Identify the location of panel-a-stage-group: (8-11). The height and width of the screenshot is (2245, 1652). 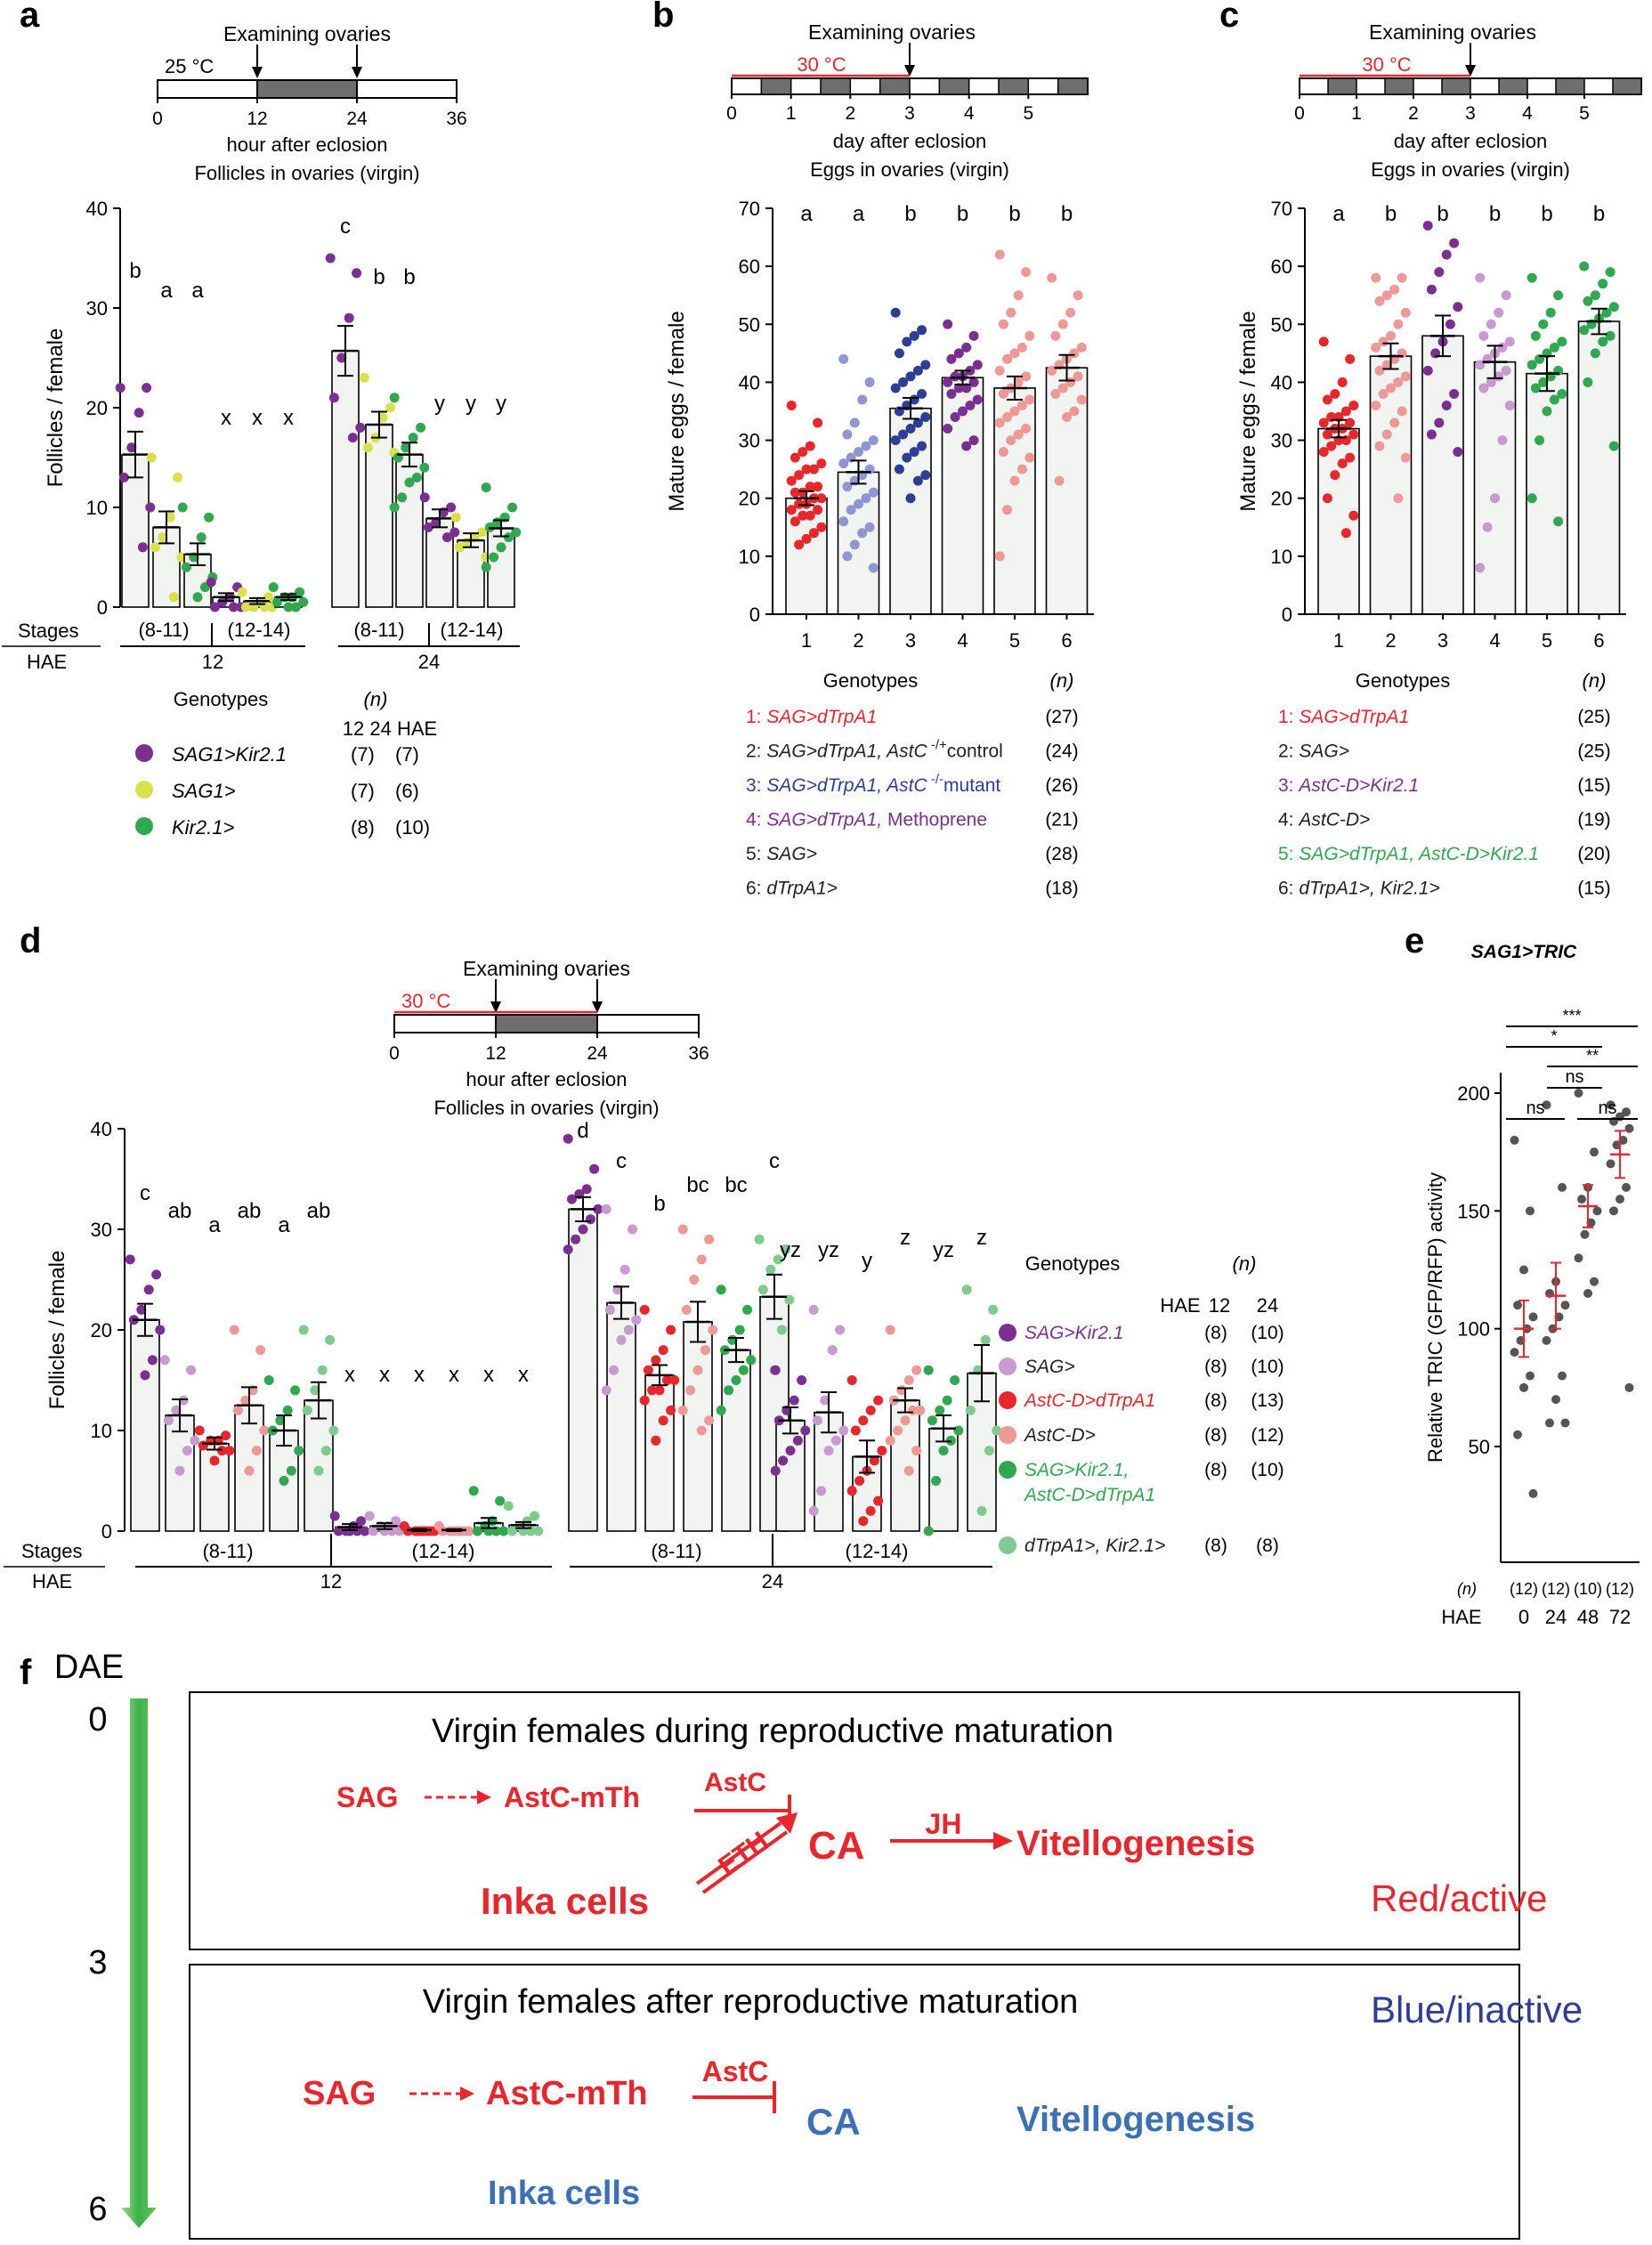
(378, 630).